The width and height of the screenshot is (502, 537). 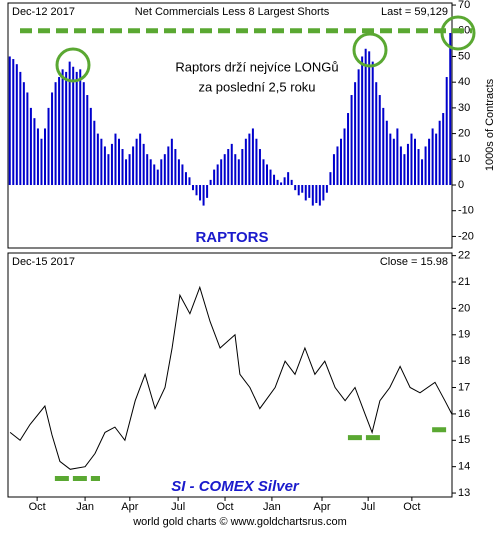 What do you see at coordinates (490, 124) in the screenshot?
I see `y-axis-label: 1000s of Contracts` at bounding box center [490, 124].